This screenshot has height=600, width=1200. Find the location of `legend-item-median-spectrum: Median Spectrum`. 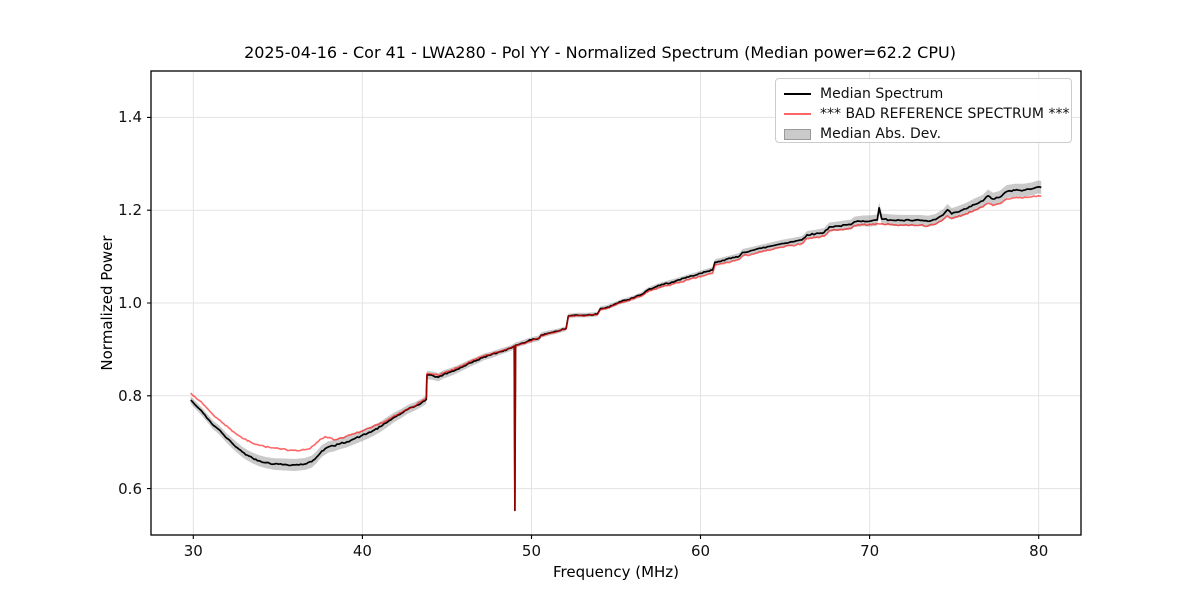

legend-item-median-spectrum: Median Spectrum is located at coordinates (923, 94).